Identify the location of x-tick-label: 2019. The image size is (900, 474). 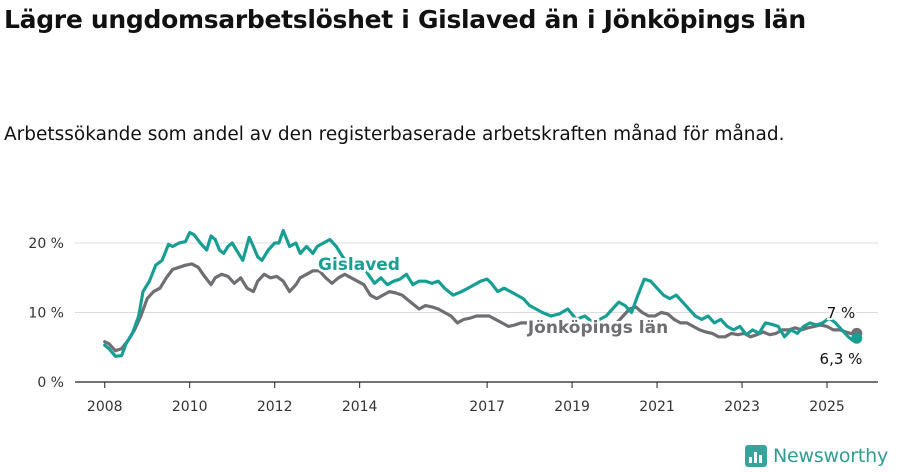
(572, 407).